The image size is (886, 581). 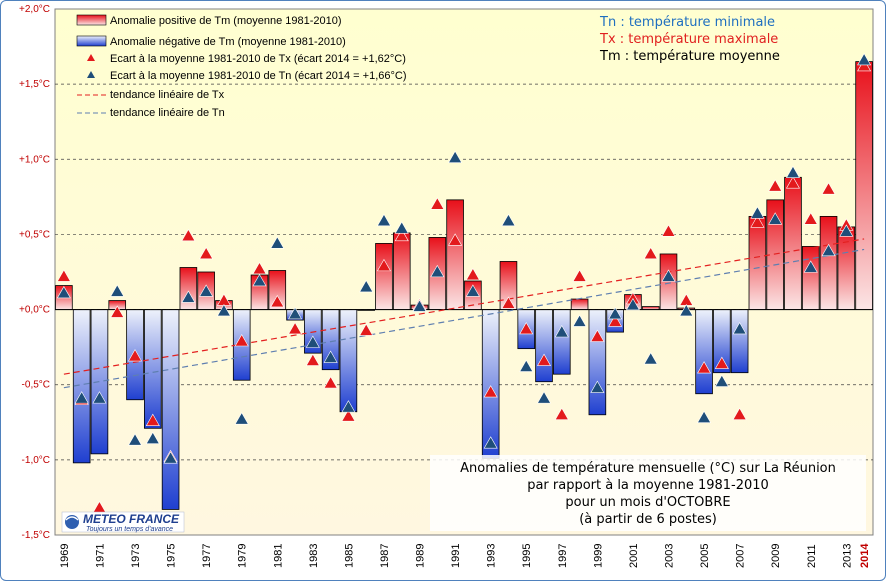 What do you see at coordinates (36, 535) in the screenshot?
I see `y-tick-label: -1,5°C` at bounding box center [36, 535].